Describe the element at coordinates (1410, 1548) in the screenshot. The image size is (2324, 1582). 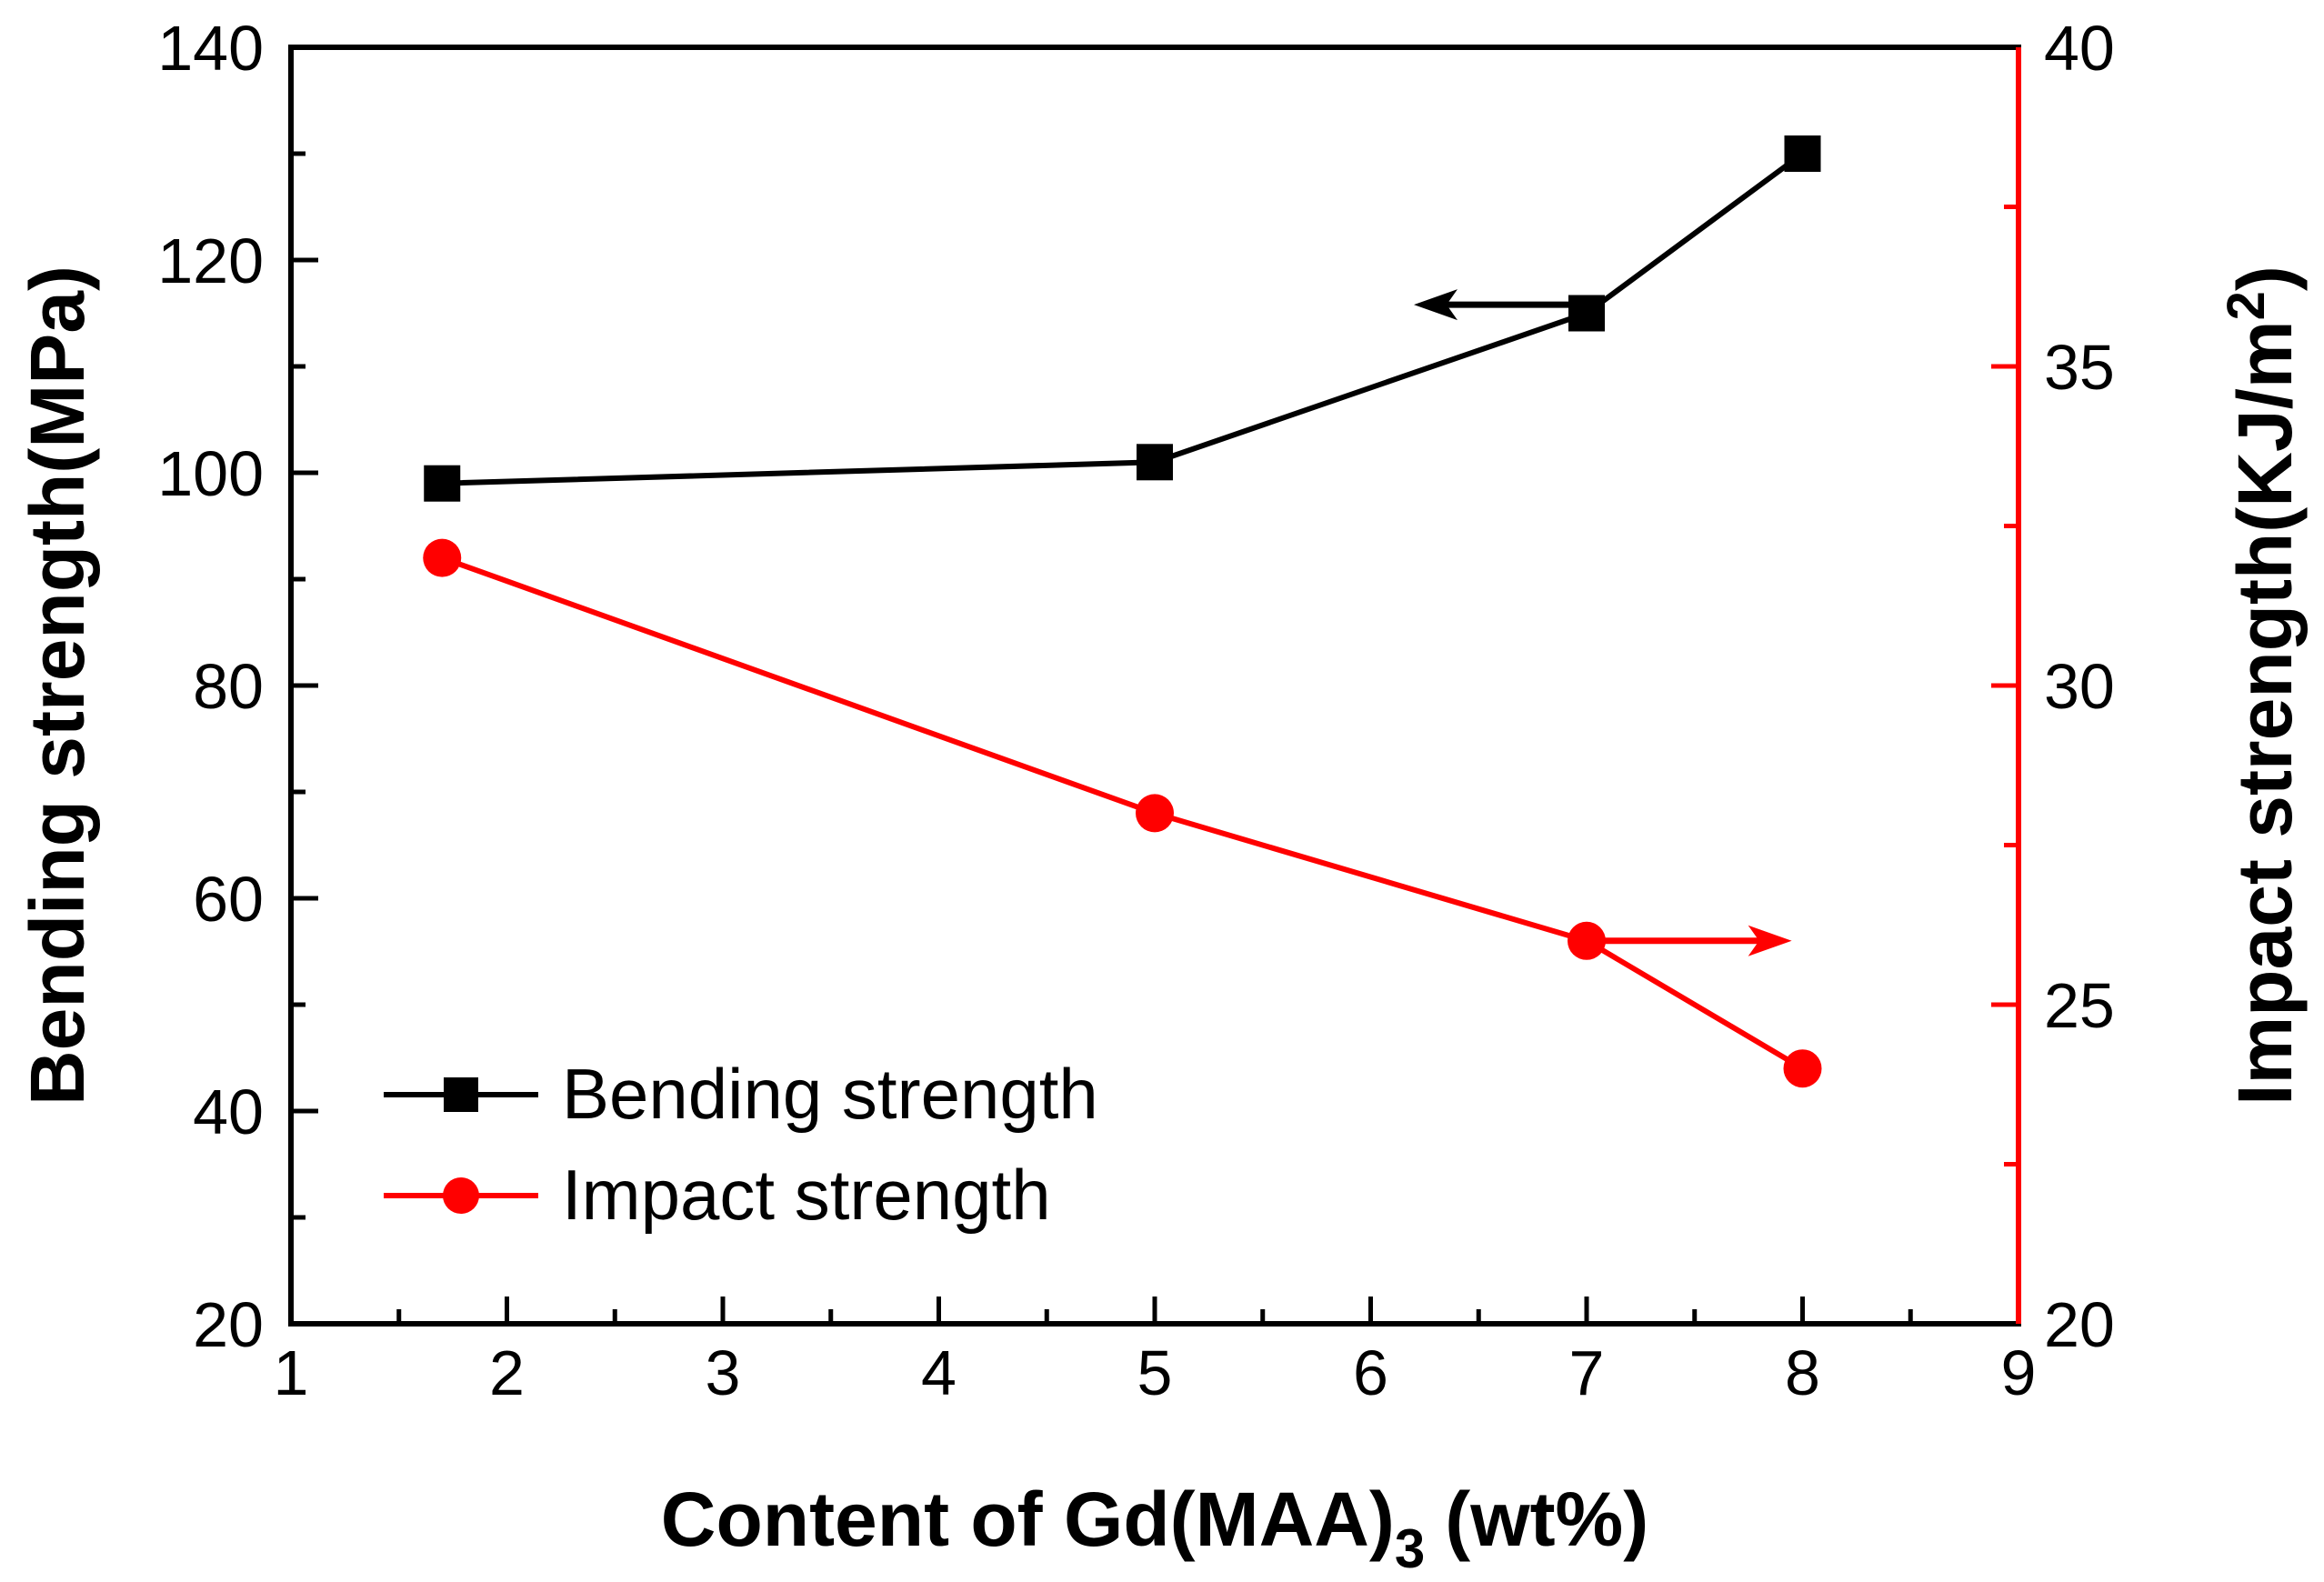
I see `x-axis-title-subscript: 3` at that location.